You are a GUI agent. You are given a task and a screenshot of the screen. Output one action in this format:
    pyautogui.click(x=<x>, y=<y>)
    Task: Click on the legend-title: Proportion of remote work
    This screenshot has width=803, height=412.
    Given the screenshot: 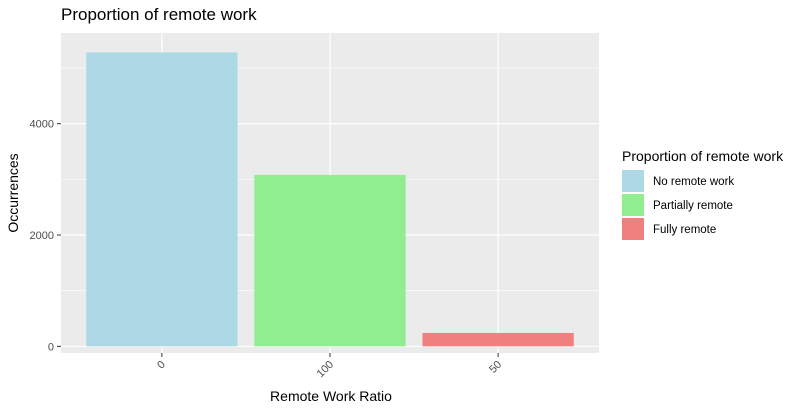 What is the action you would take?
    pyautogui.click(x=703, y=156)
    